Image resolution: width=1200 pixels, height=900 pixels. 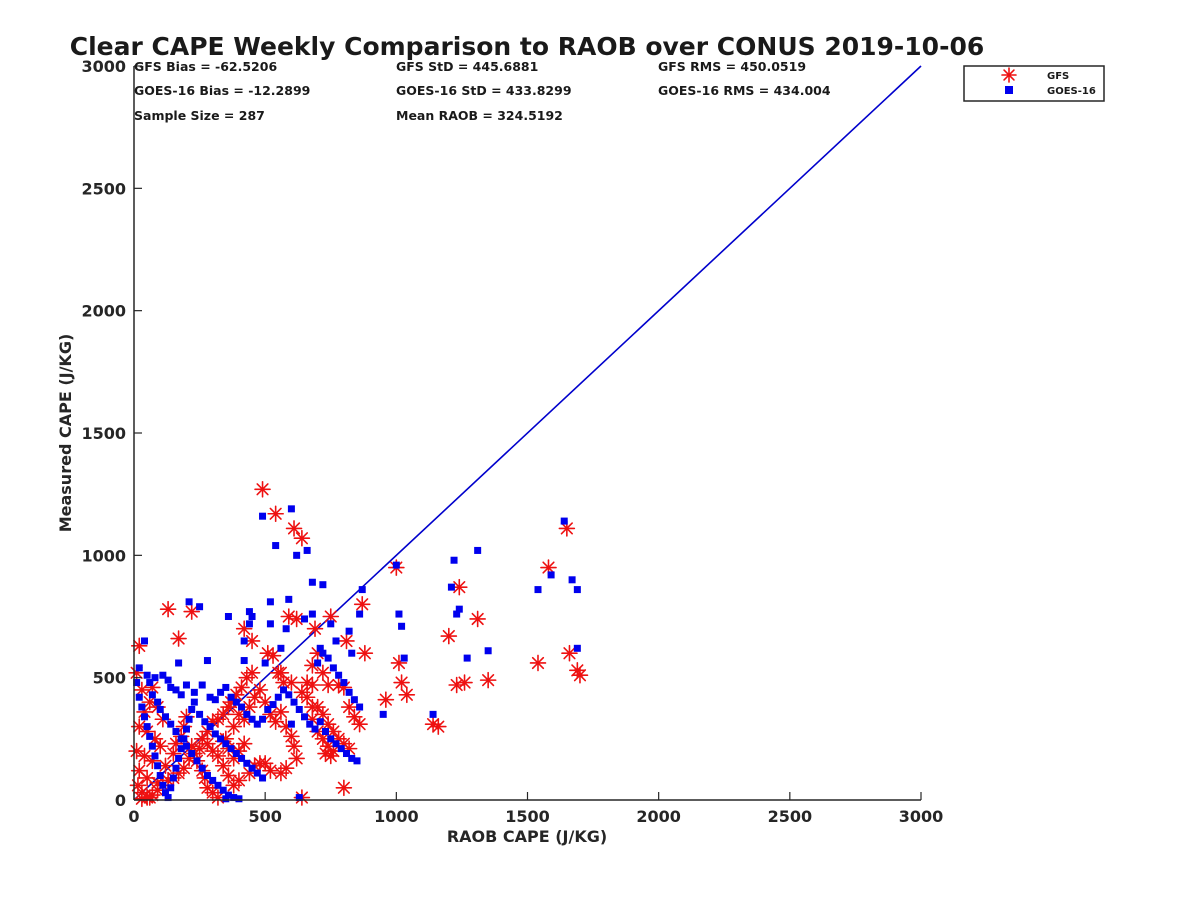 I want to click on legend-gfs-asterisk, so click(x=1009, y=75).